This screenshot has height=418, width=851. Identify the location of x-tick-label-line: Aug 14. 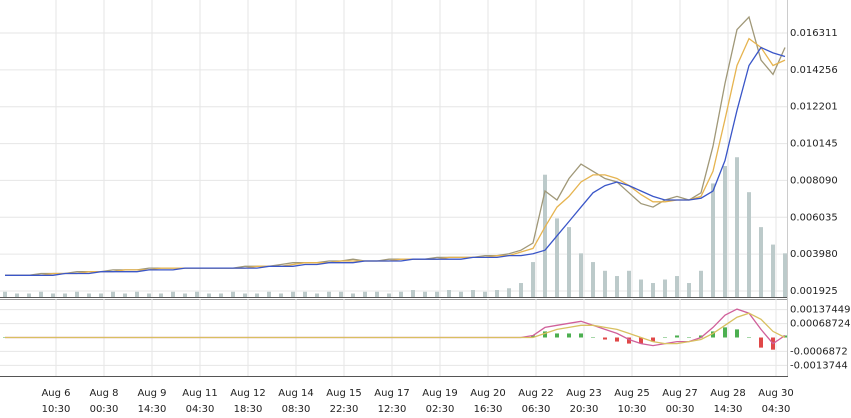
(295, 393).